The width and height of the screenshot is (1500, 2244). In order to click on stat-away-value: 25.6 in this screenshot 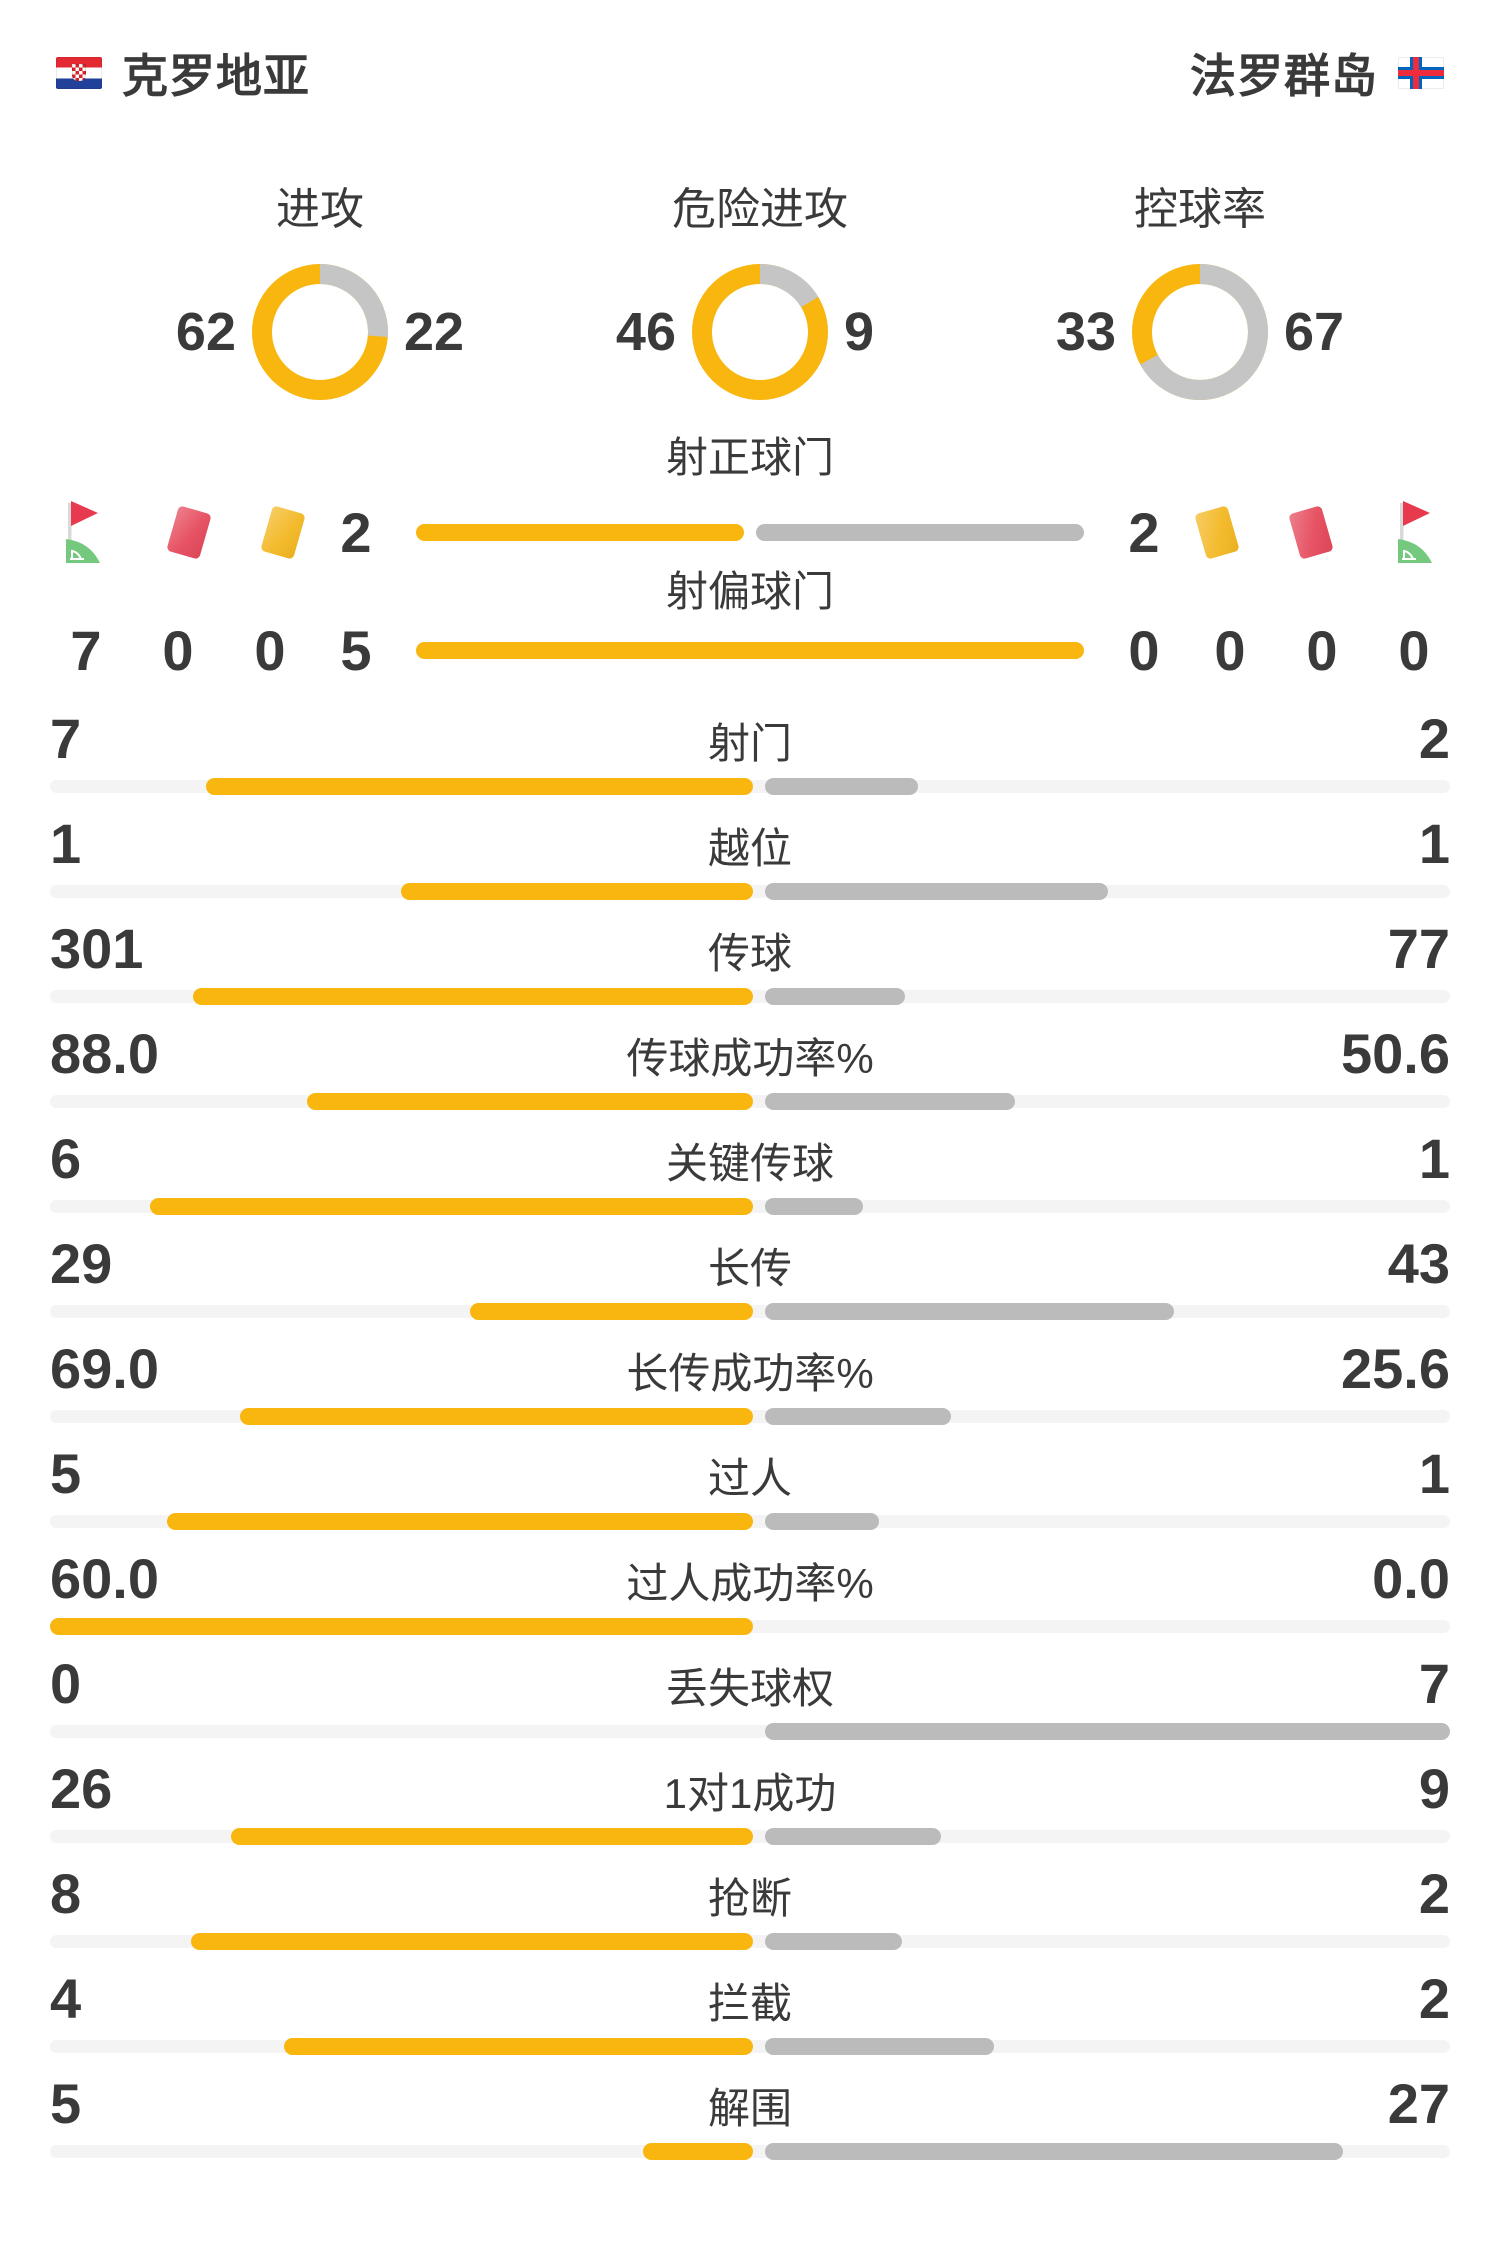, I will do `click(1395, 1368)`.